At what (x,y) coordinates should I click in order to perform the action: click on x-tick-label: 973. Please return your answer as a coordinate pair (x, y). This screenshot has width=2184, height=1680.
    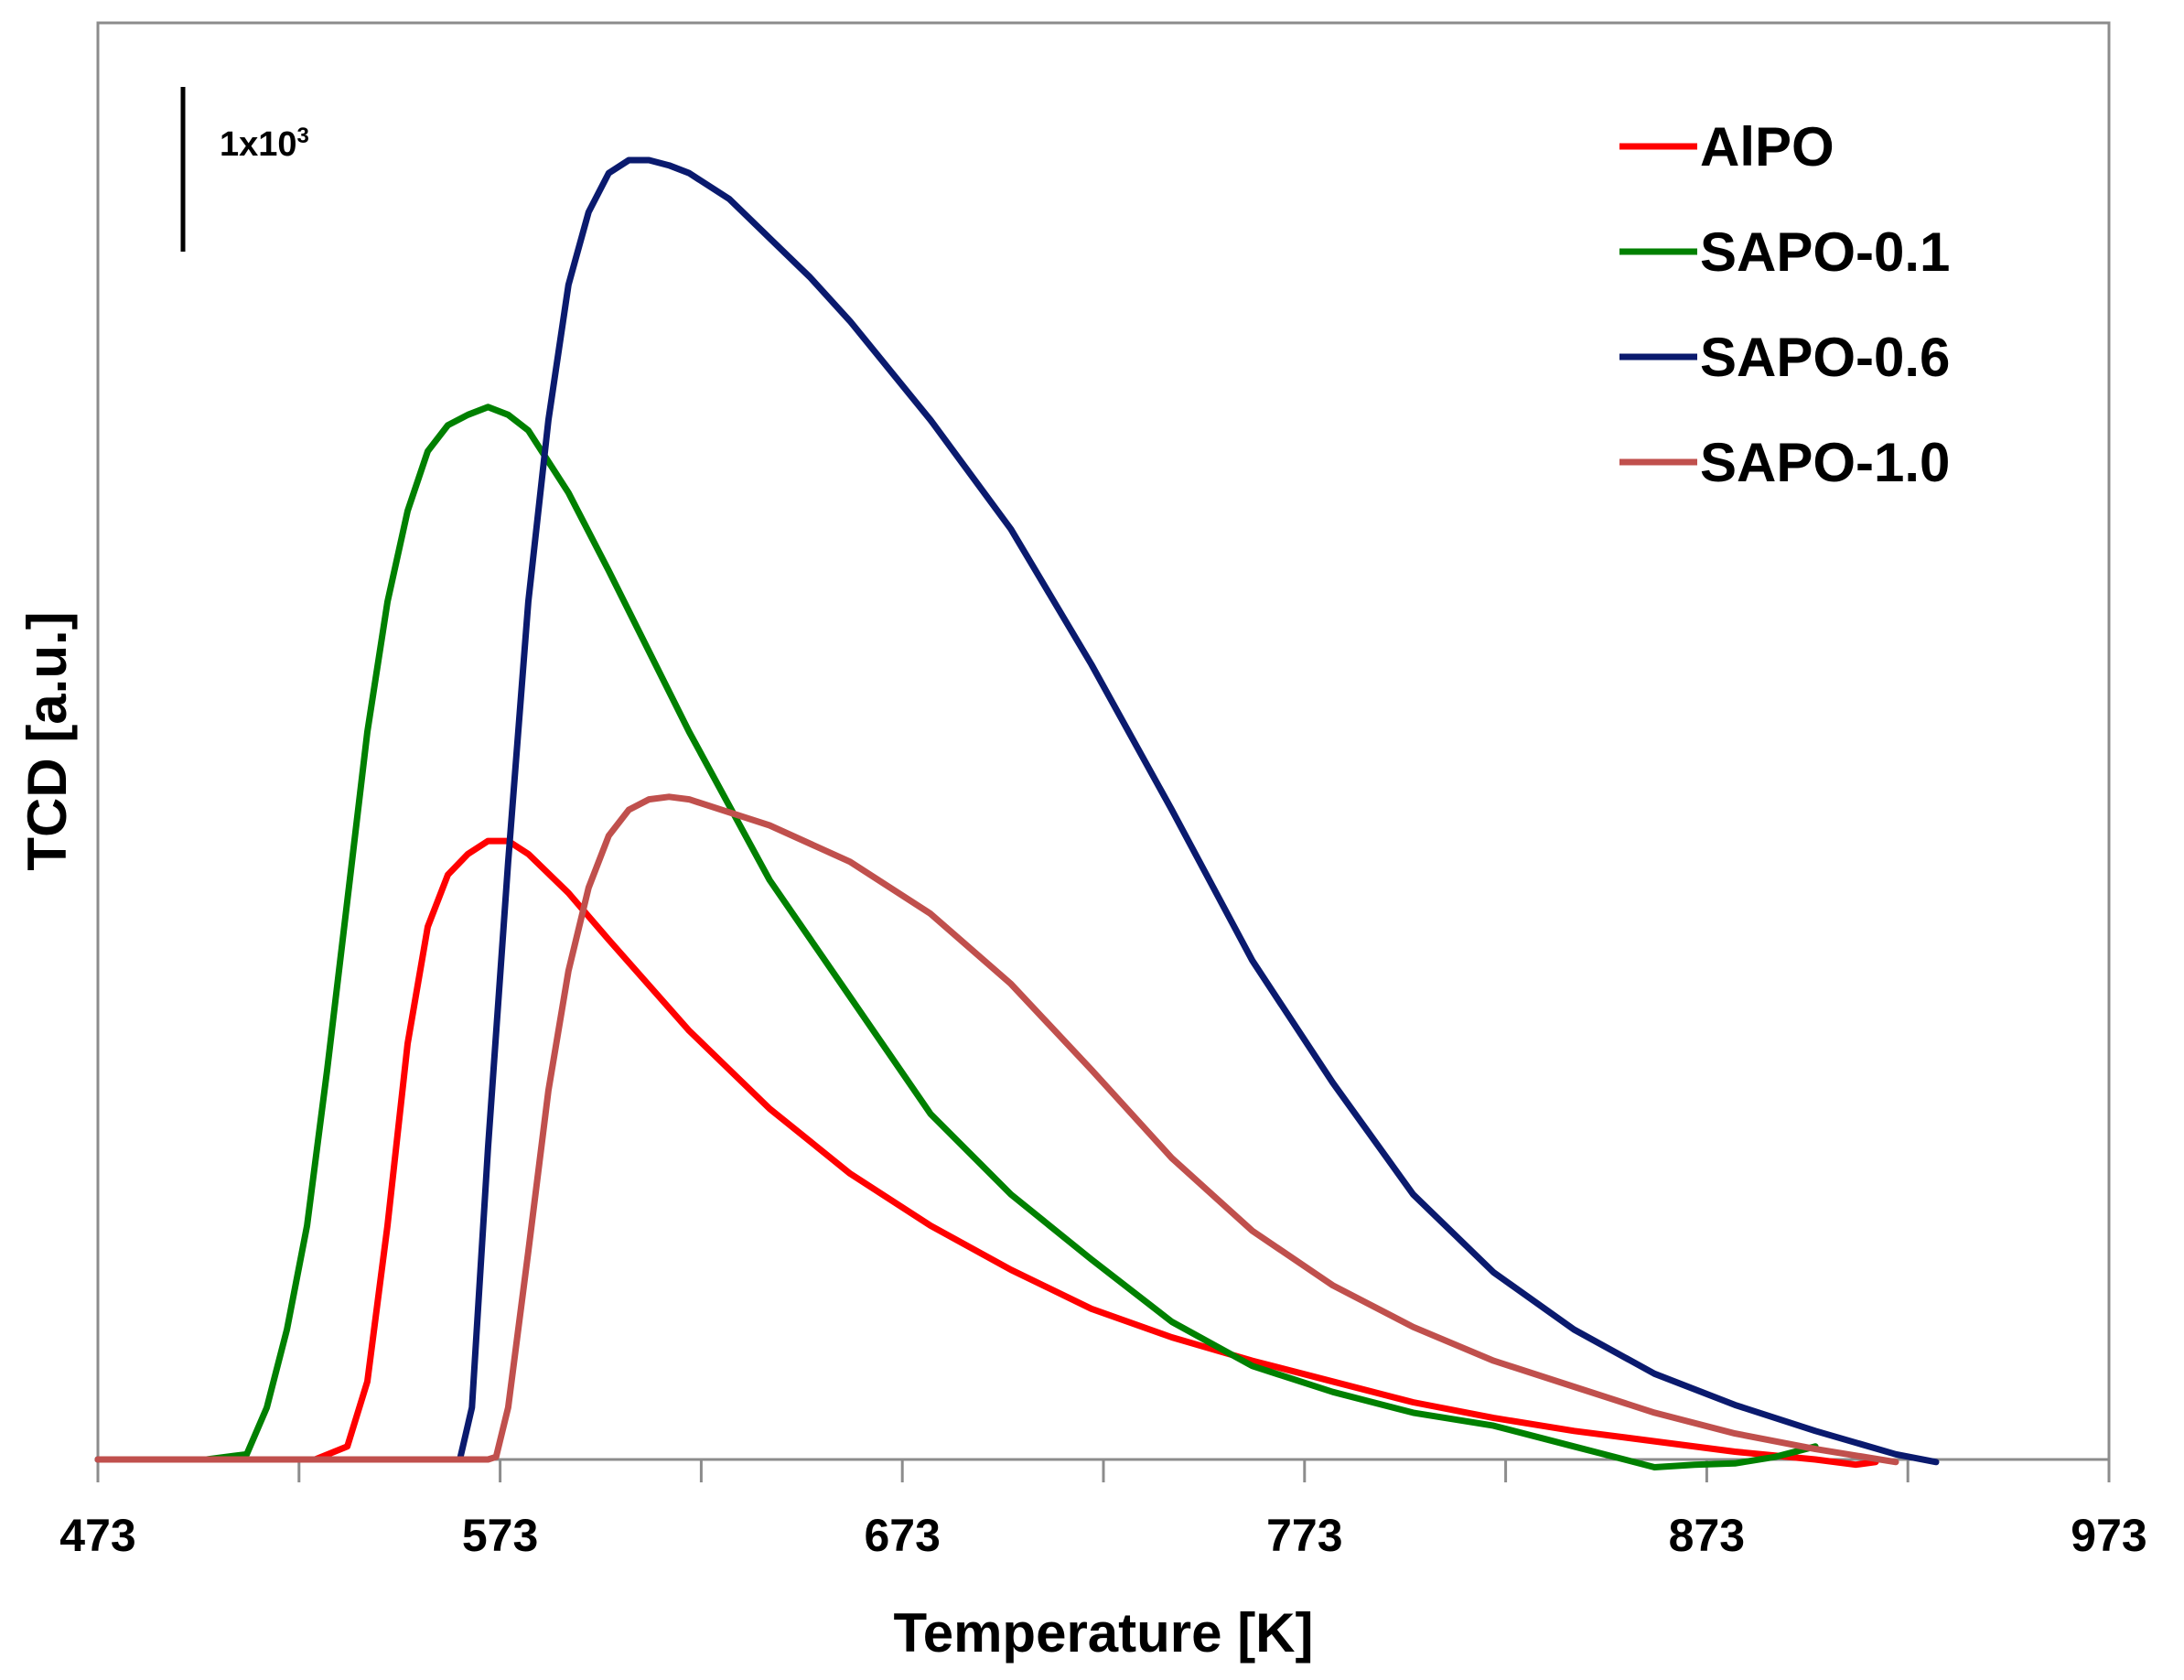
    Looking at the image, I should click on (2108, 1535).